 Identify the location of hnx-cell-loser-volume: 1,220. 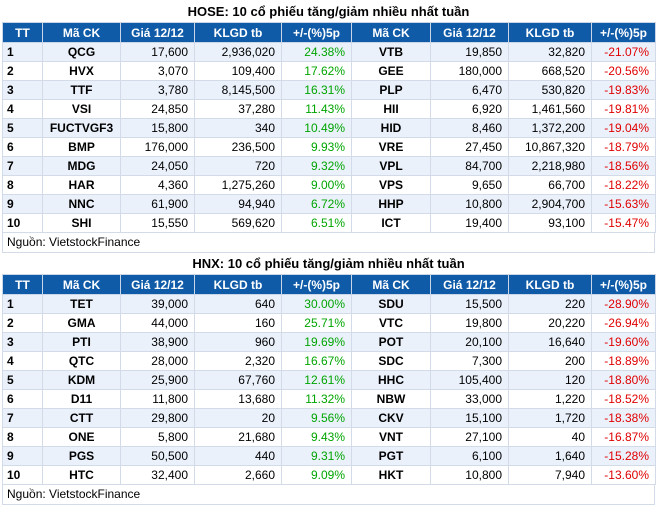
(550, 399).